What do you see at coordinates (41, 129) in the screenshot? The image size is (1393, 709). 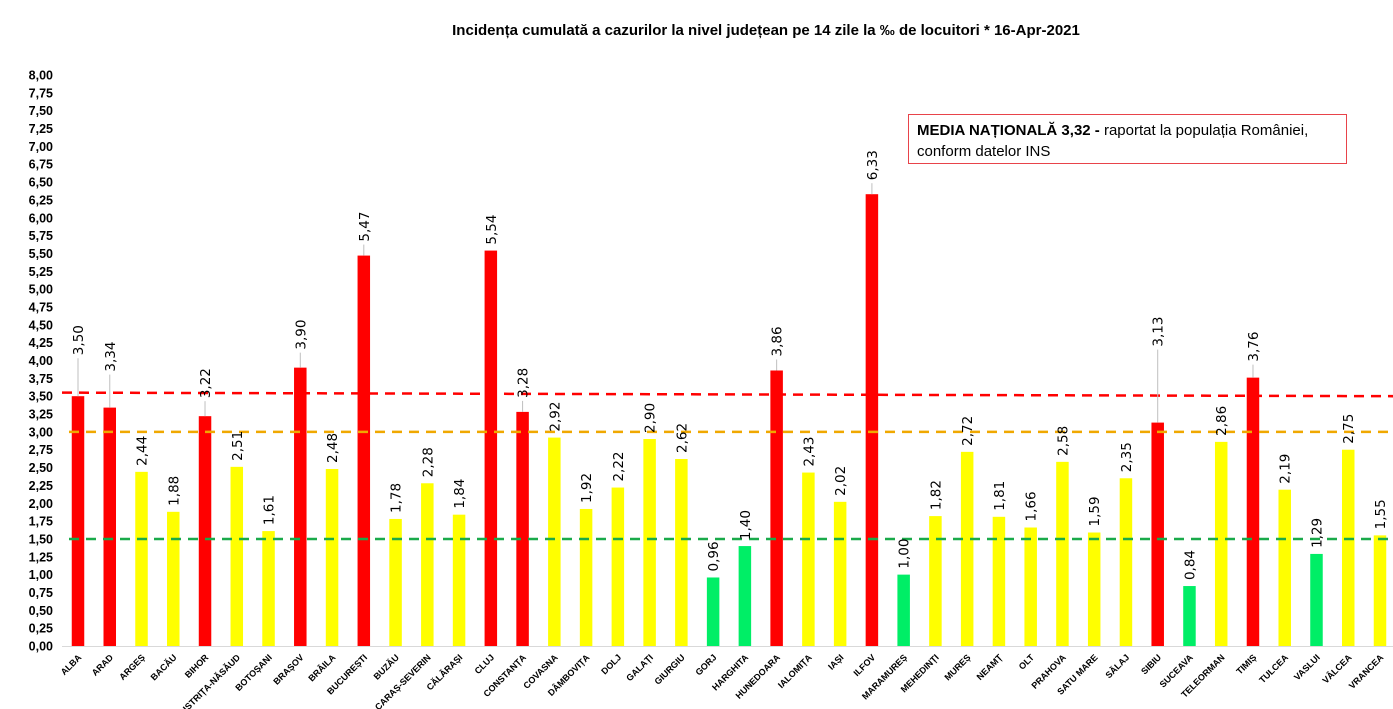 I see `y-tick-label: 7,25` at bounding box center [41, 129].